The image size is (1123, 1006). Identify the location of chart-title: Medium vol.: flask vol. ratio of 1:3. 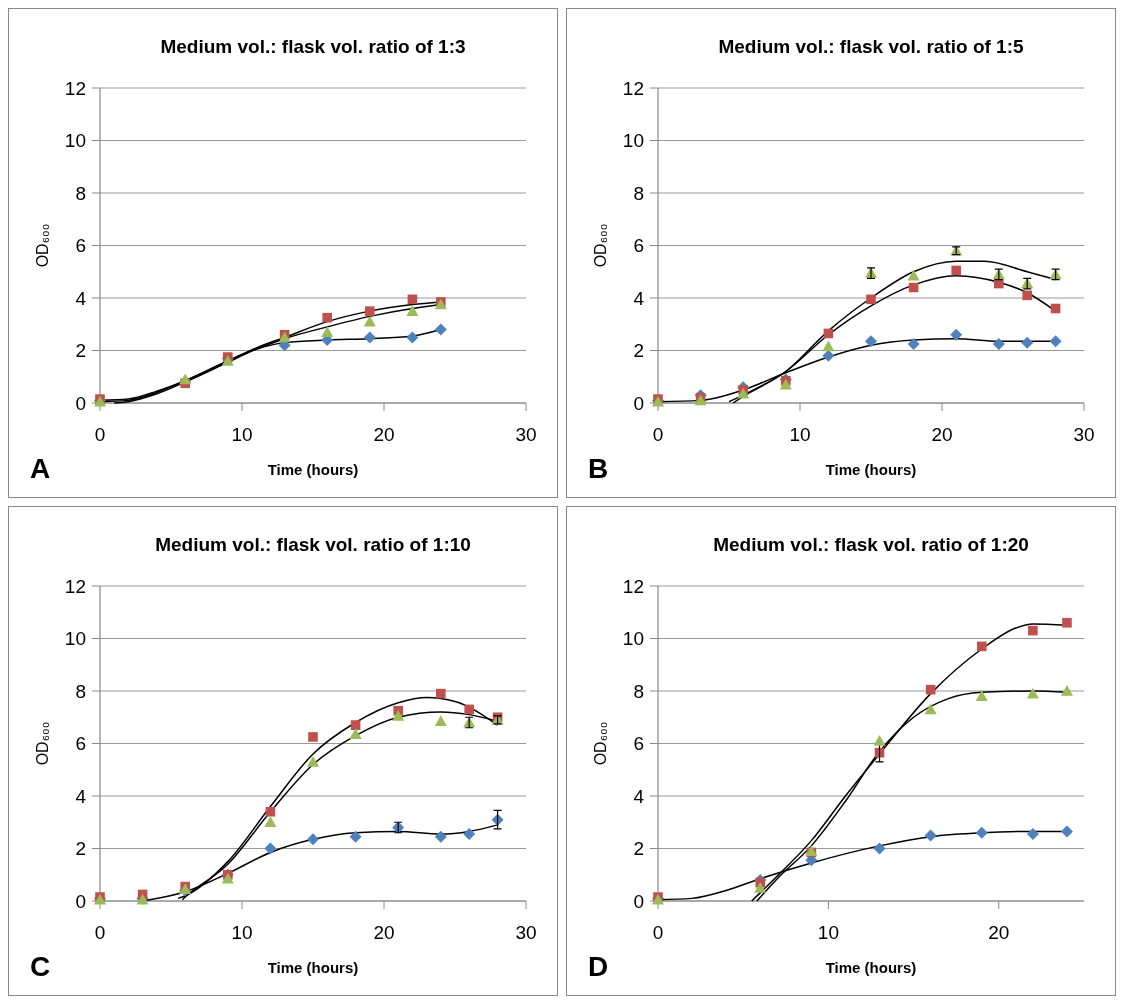
(313, 46).